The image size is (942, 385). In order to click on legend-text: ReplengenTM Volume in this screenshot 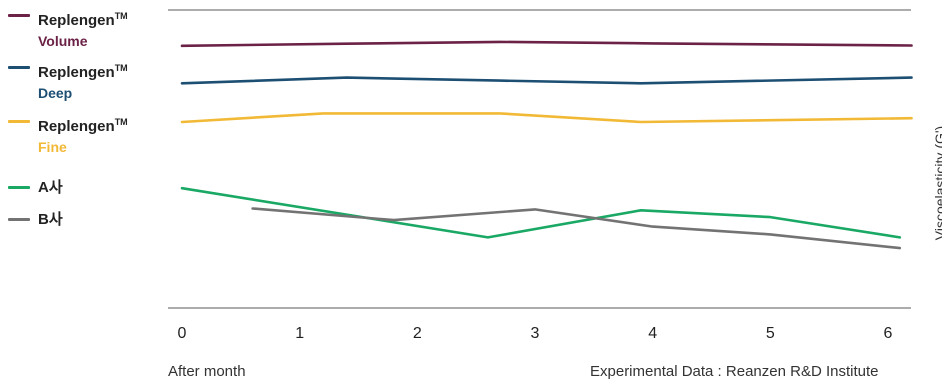, I will do `click(83, 28)`.